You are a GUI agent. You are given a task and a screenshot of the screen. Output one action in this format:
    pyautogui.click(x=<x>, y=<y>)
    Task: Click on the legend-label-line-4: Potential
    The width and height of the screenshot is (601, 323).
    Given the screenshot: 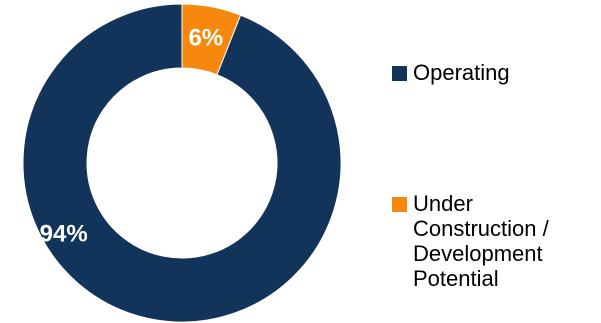 What is the action you would take?
    pyautogui.click(x=456, y=278)
    